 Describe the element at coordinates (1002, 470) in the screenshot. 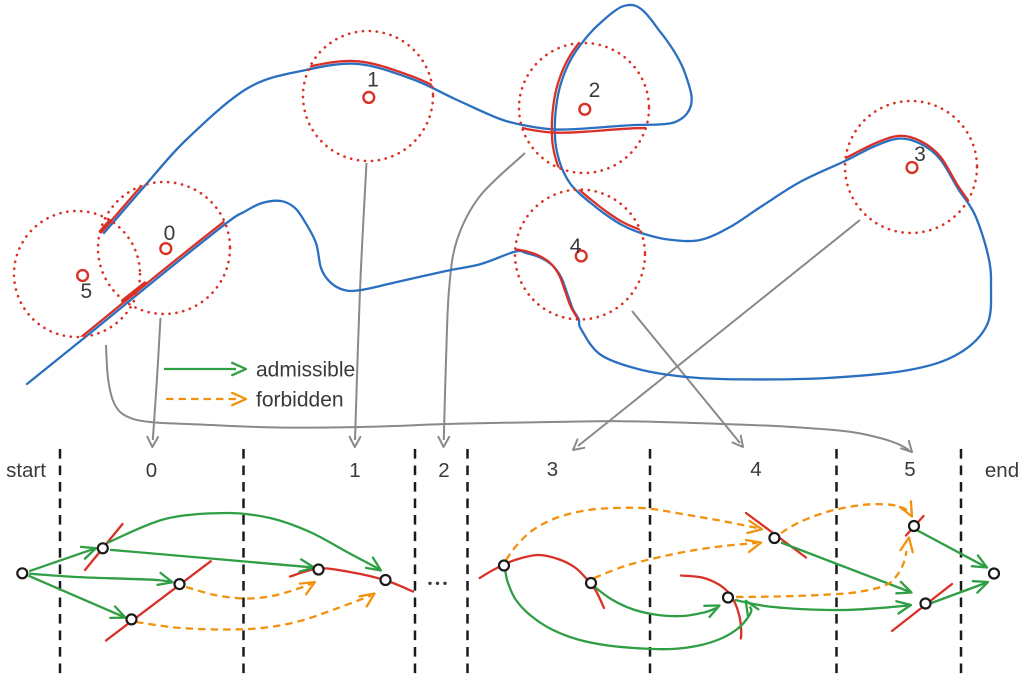

I see `svg-text: end` at that location.